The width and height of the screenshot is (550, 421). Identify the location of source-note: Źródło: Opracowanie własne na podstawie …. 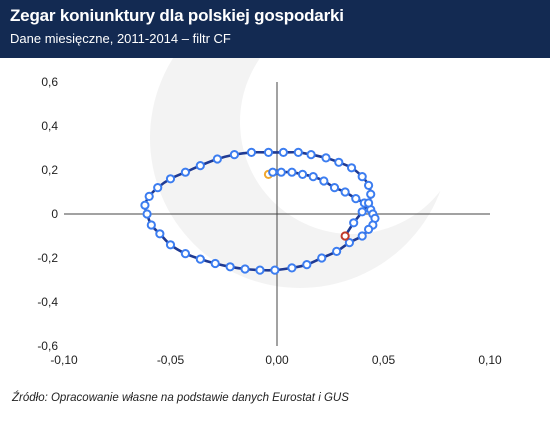
(180, 398).